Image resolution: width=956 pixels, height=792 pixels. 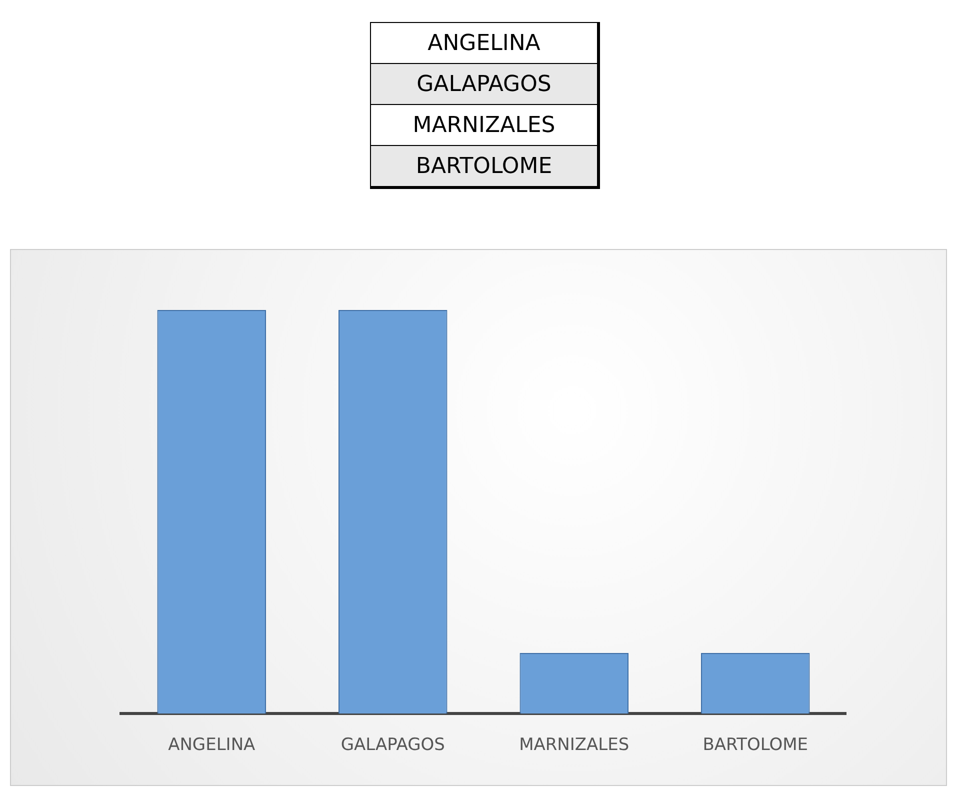 I want to click on text: BARTOLOME, so click(x=484, y=167).